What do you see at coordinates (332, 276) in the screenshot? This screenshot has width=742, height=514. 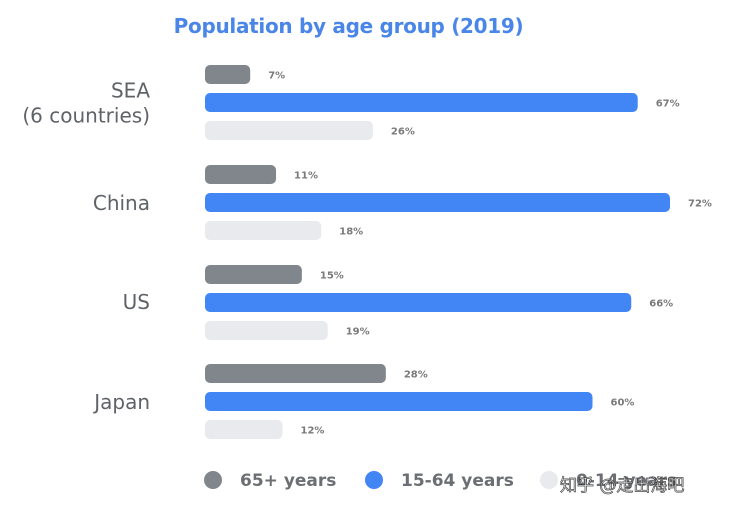 I see `value-label: 15%` at bounding box center [332, 276].